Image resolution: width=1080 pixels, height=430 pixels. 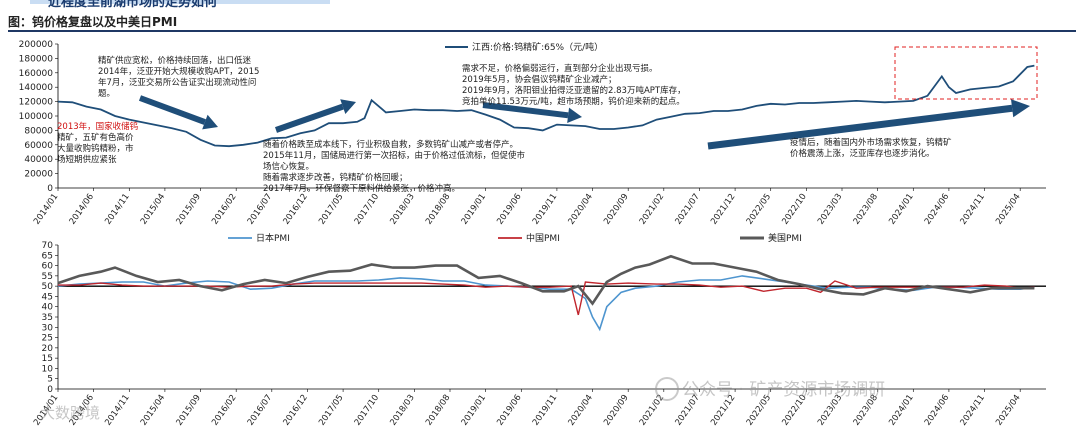 What do you see at coordinates (95, 149) in the screenshot?
I see `annotation-stockpile-detail: 精矿，五矿有色高价 大量收购钨精粉，市 场短期供应紧张` at bounding box center [95, 149].